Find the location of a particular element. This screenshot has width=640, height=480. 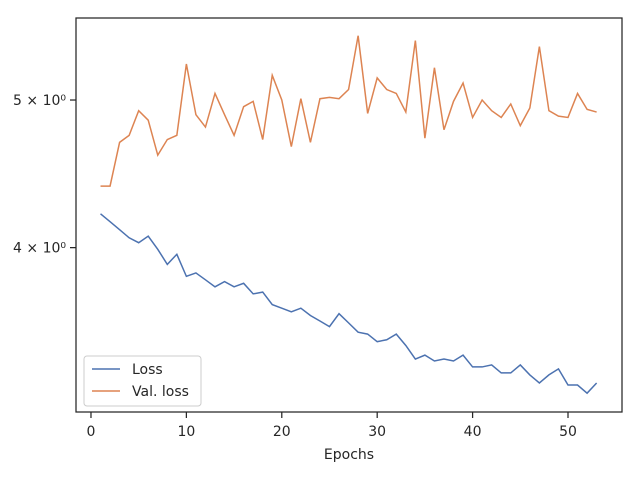

x-tick-label: 0 is located at coordinates (91, 432).